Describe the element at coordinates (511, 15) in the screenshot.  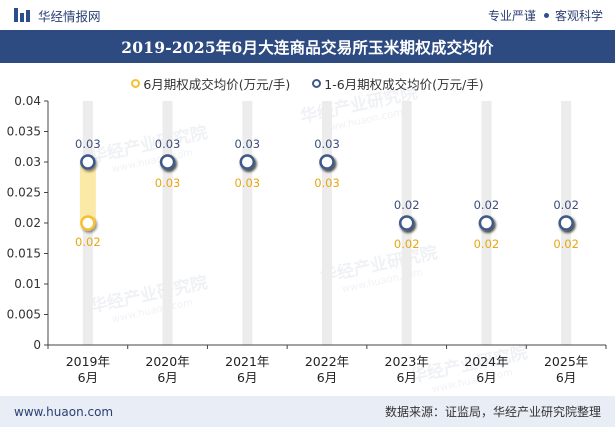
I see `slogan-left: 专业严谨` at that location.